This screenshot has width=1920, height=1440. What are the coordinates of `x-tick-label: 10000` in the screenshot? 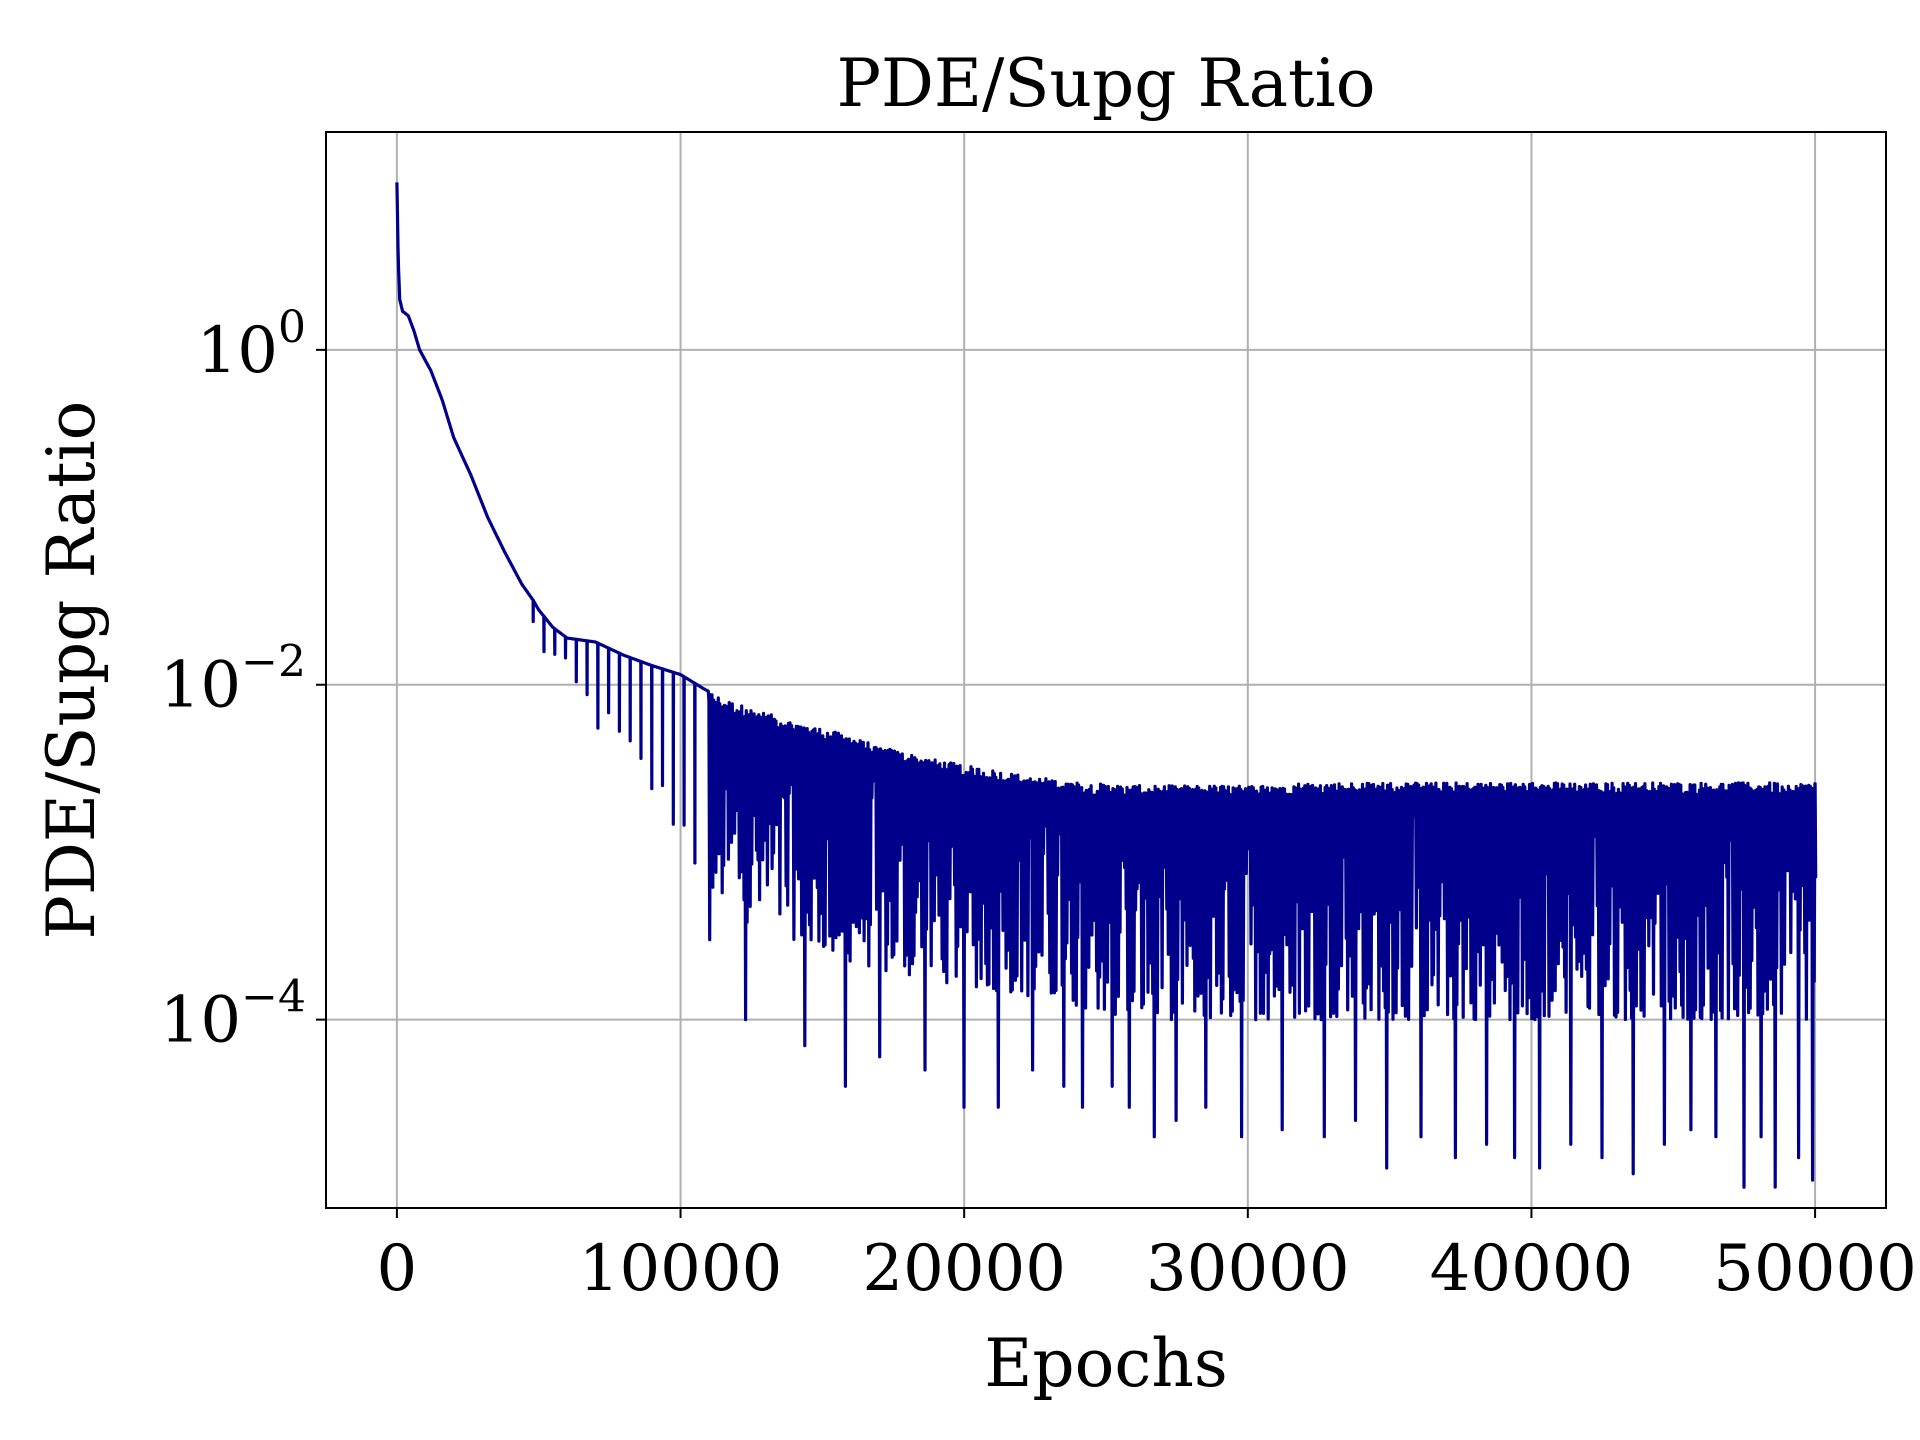 It's located at (681, 1269).